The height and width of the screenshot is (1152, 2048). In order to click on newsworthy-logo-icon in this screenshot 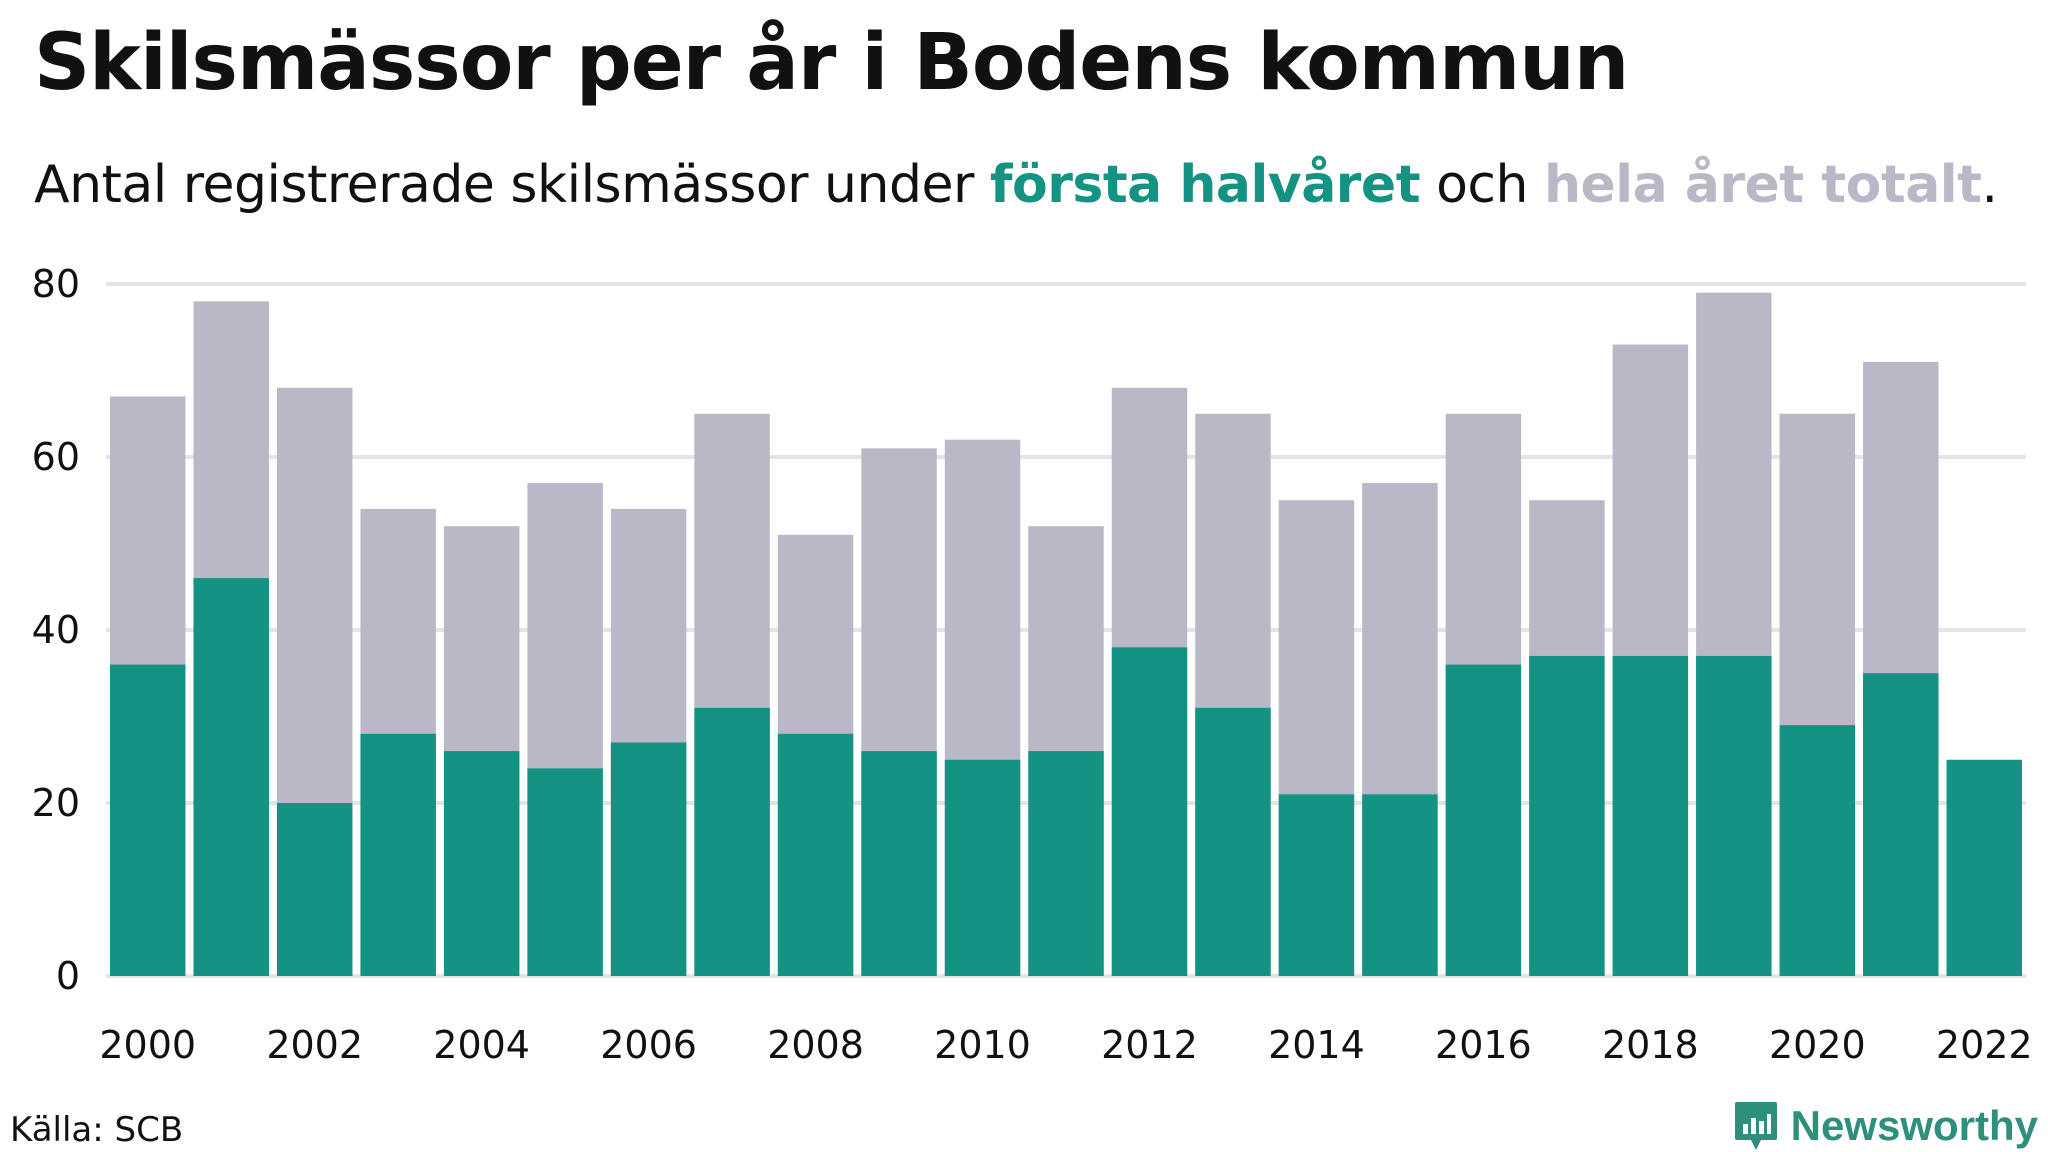, I will do `click(1755, 1126)`.